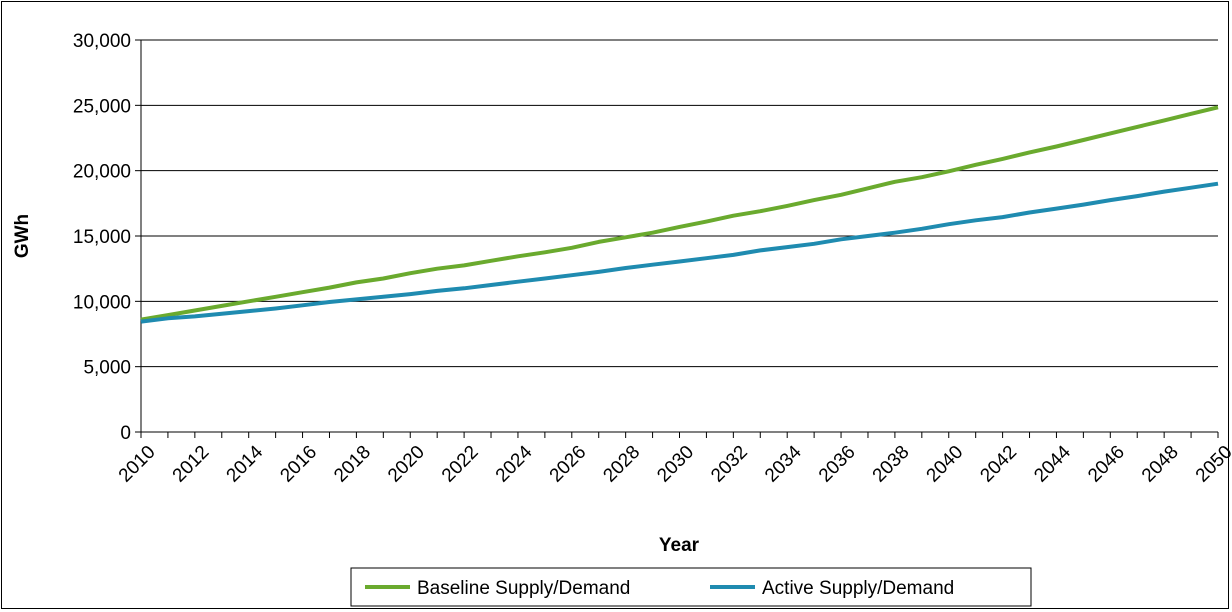  I want to click on x-axis-title: Year, so click(679, 545).